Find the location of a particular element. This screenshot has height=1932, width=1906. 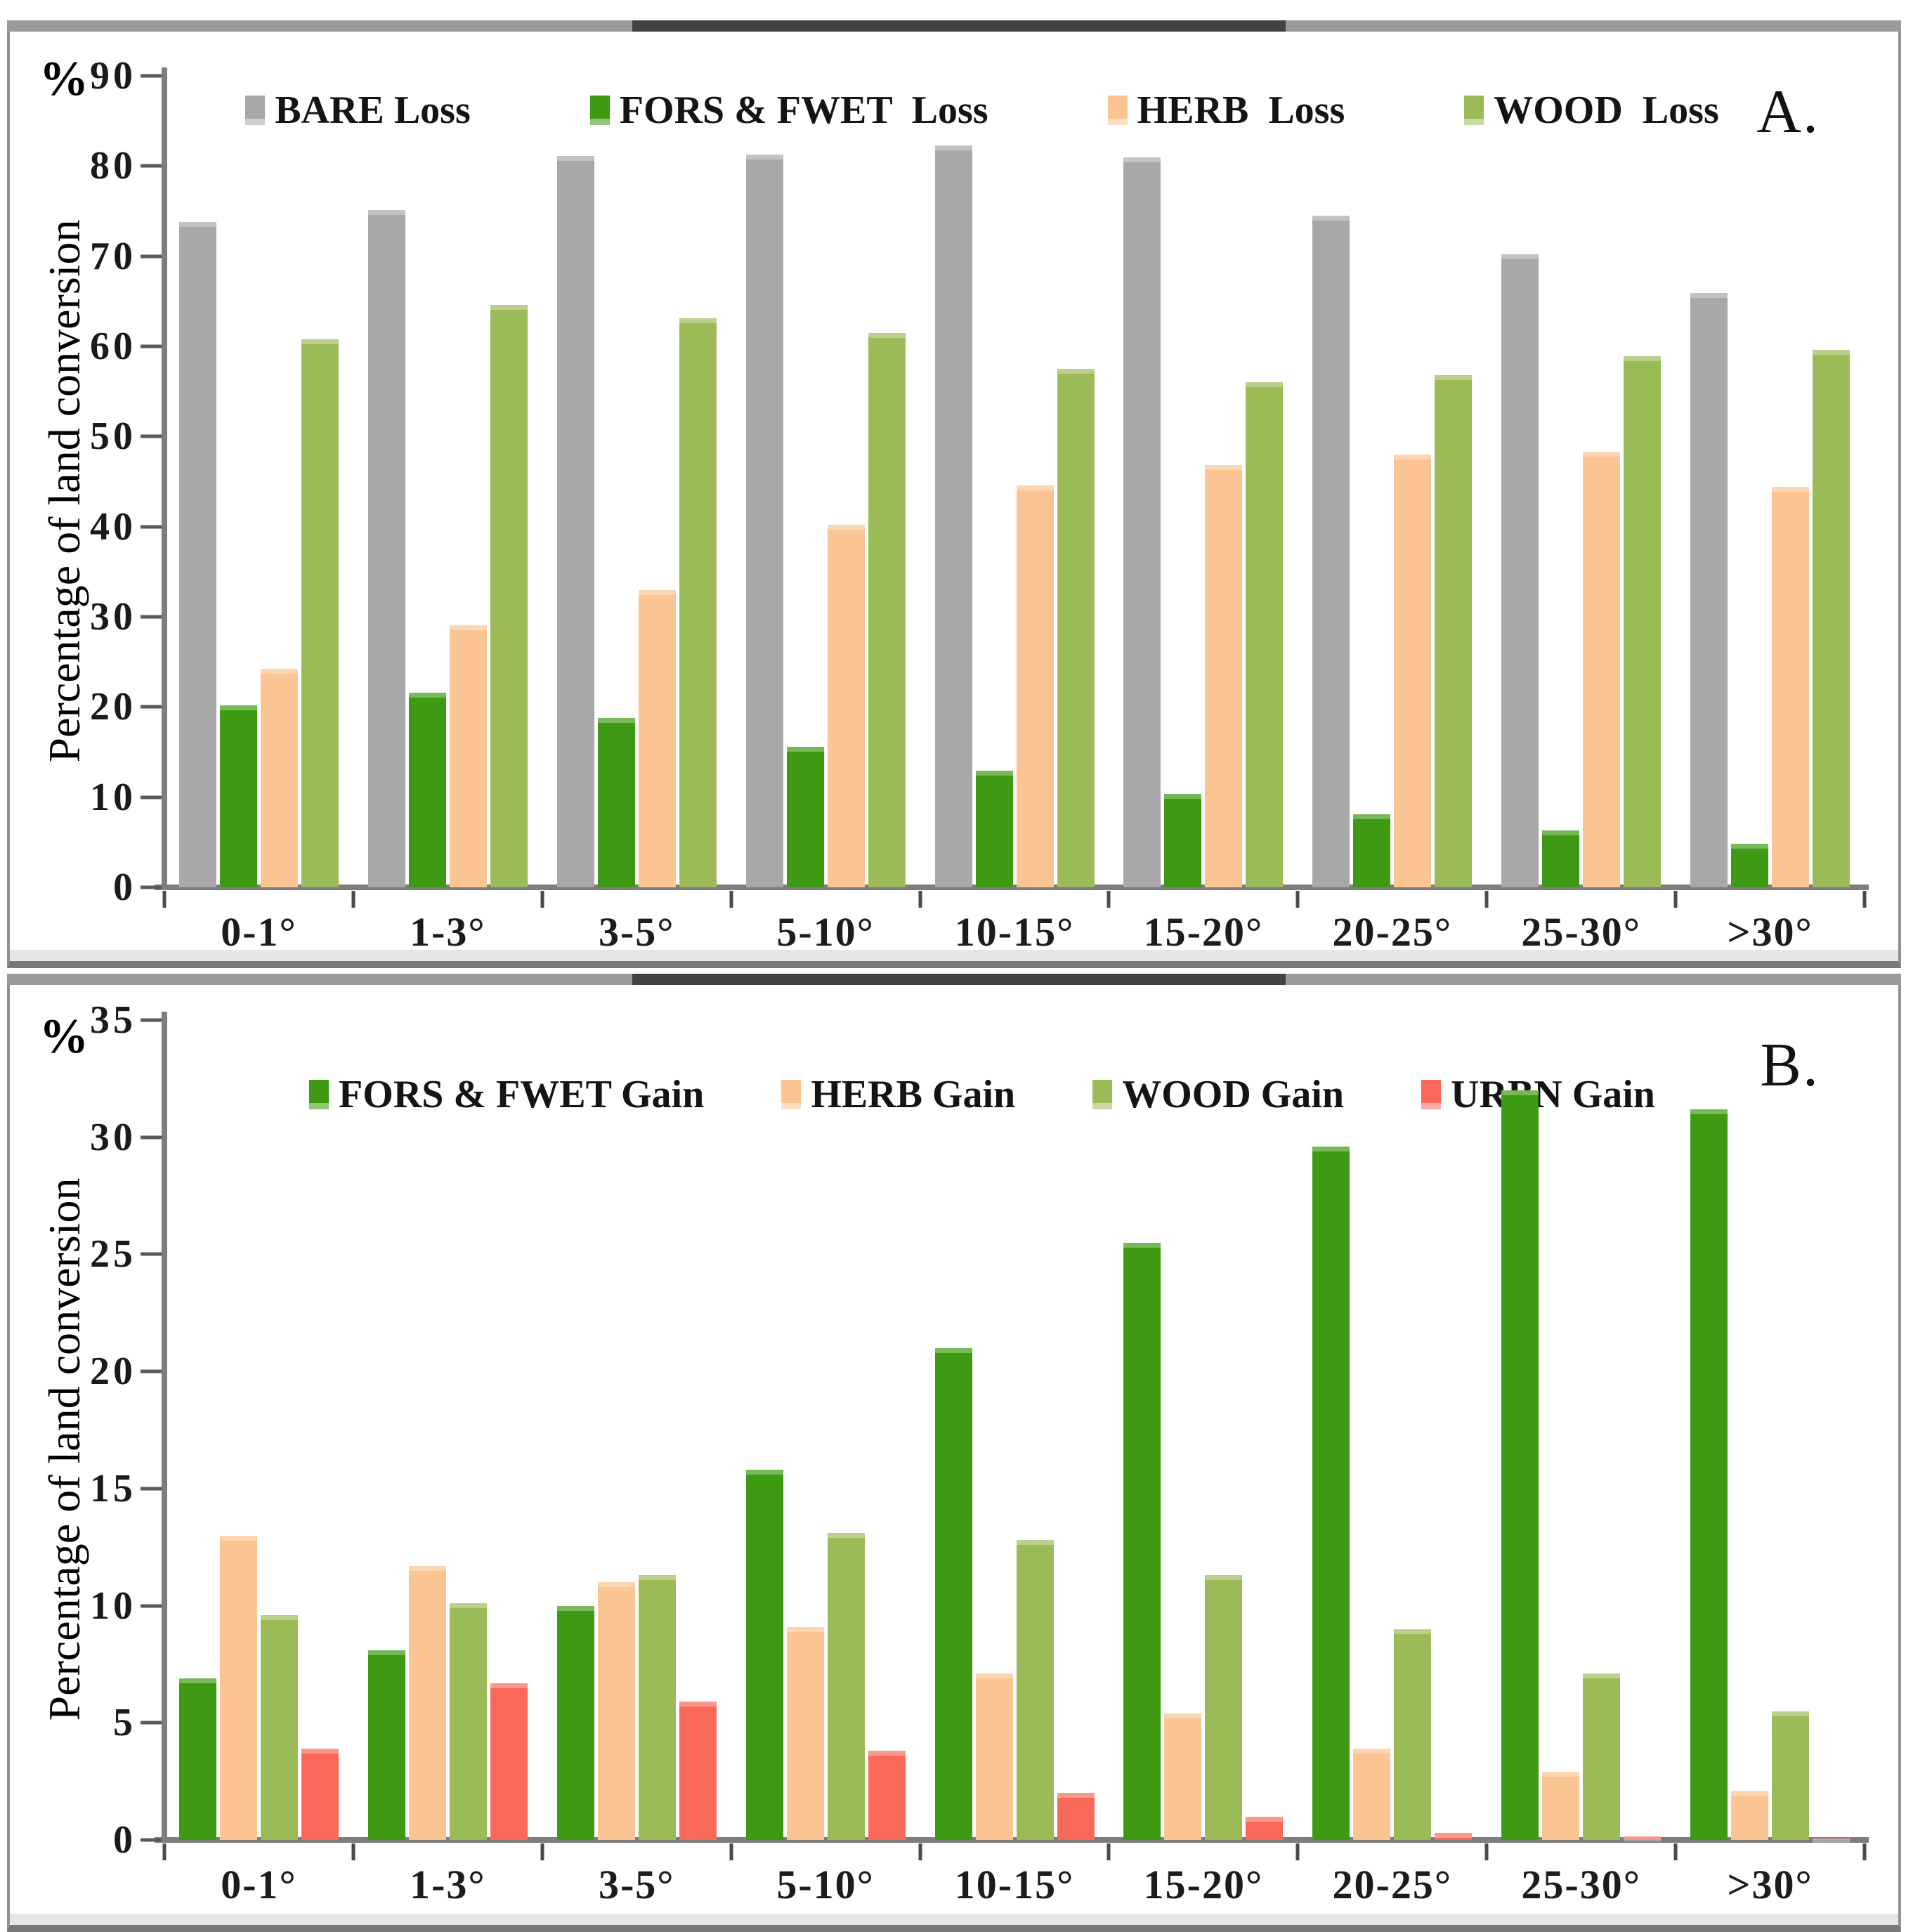

legend-label: WOOD Loss is located at coordinates (1606, 111).